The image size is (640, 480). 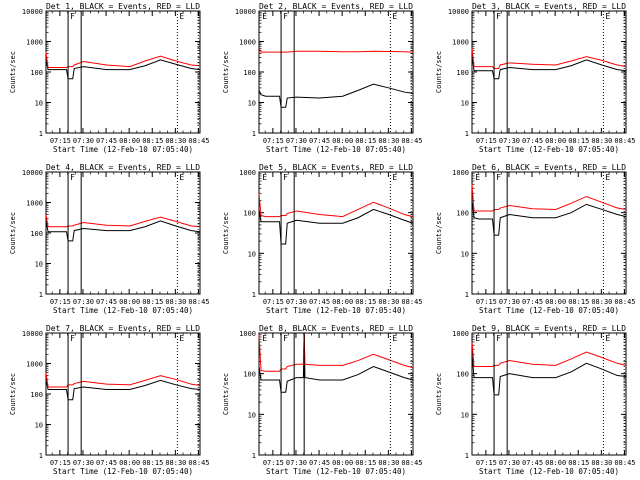 What do you see at coordinates (123, 167) in the screenshot?
I see `panel-title: Det 4, BLACK = Events, RED = LLD` at bounding box center [123, 167].